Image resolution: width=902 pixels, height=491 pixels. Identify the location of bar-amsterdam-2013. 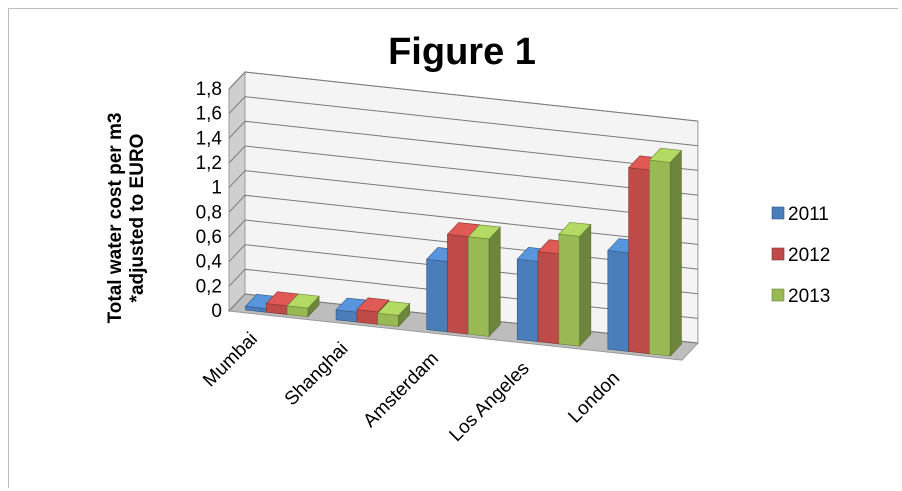
(484, 281).